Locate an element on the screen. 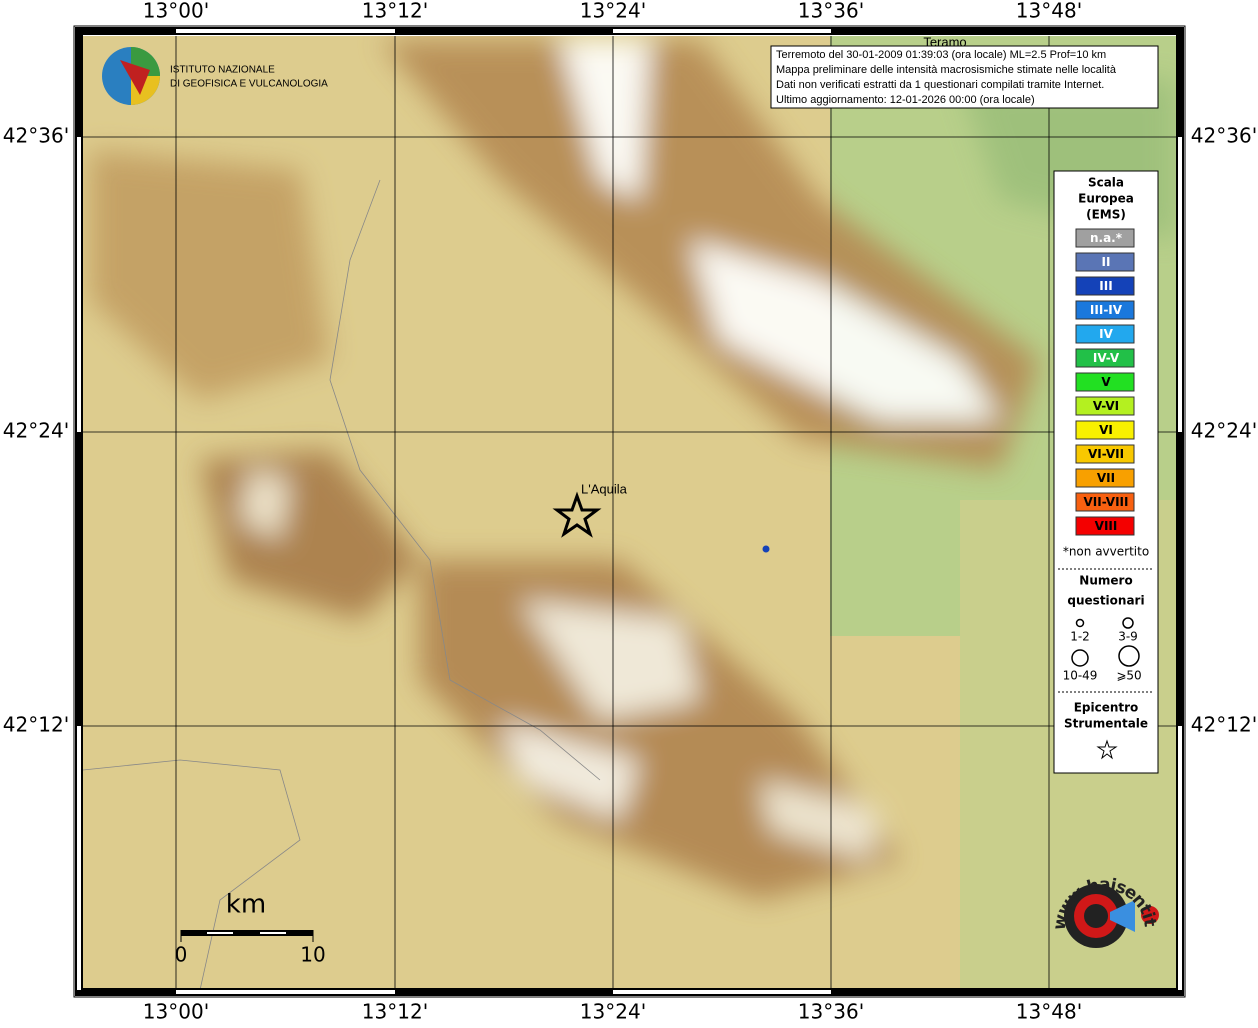 This screenshot has height=1028, width=1258. logo-segment is located at coordinates (135, 77).